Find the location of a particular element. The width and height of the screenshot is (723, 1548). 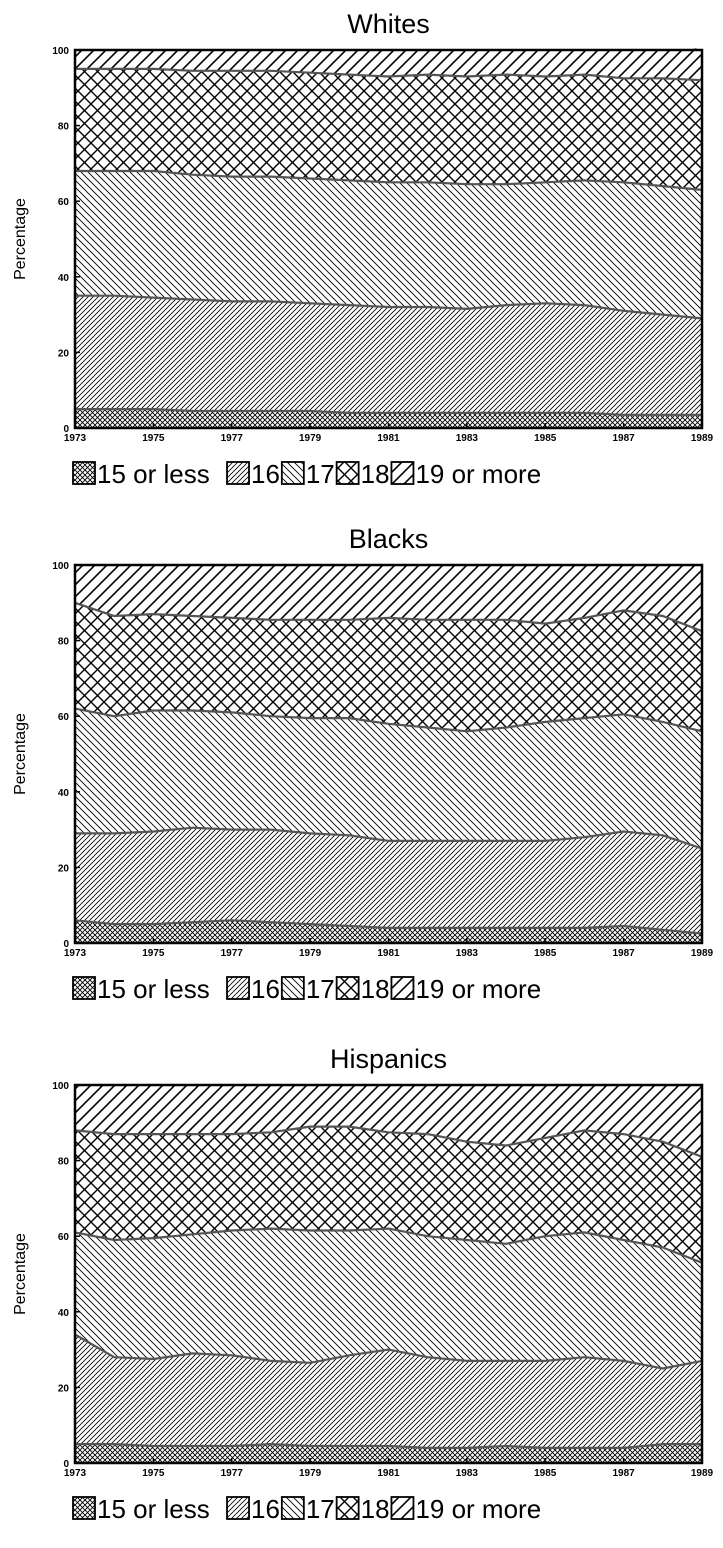

chart-title: Hispanics is located at coordinates (388, 1059).